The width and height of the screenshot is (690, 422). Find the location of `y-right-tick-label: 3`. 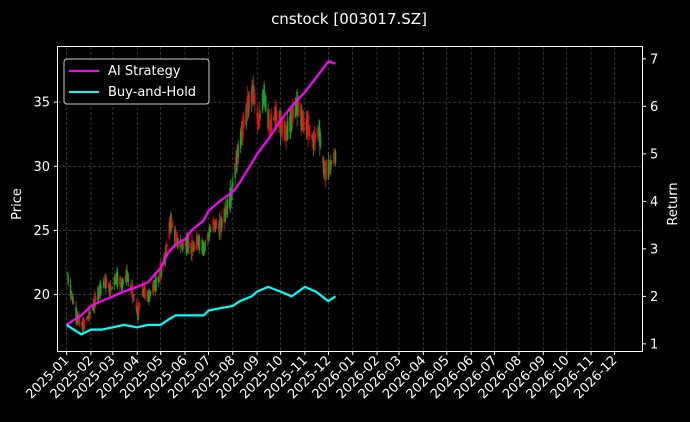

y-right-tick-label: 3 is located at coordinates (654, 249).